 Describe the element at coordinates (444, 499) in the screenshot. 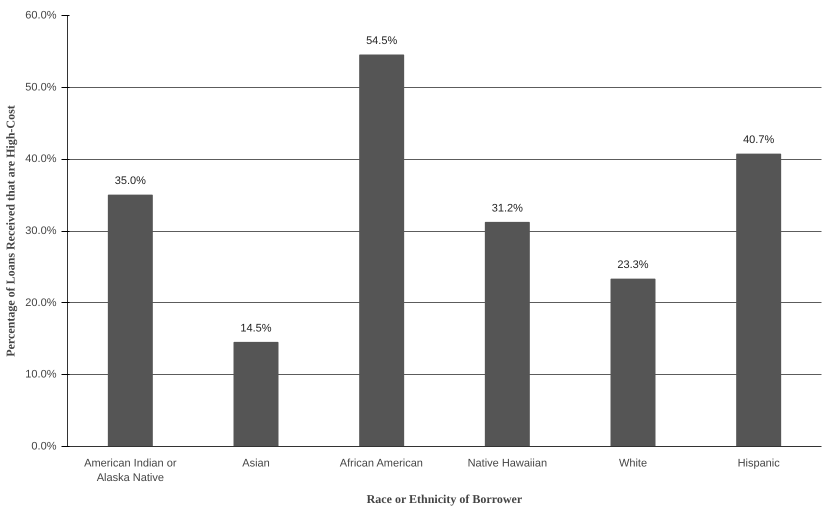

I see `x-axis-title: Race or Ethnicity of Borrower` at that location.